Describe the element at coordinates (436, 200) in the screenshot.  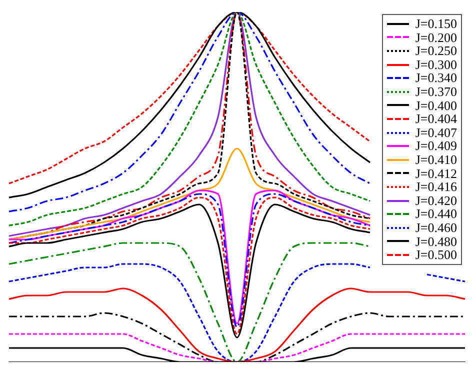
I see `legend-label: J=0.420` at that location.